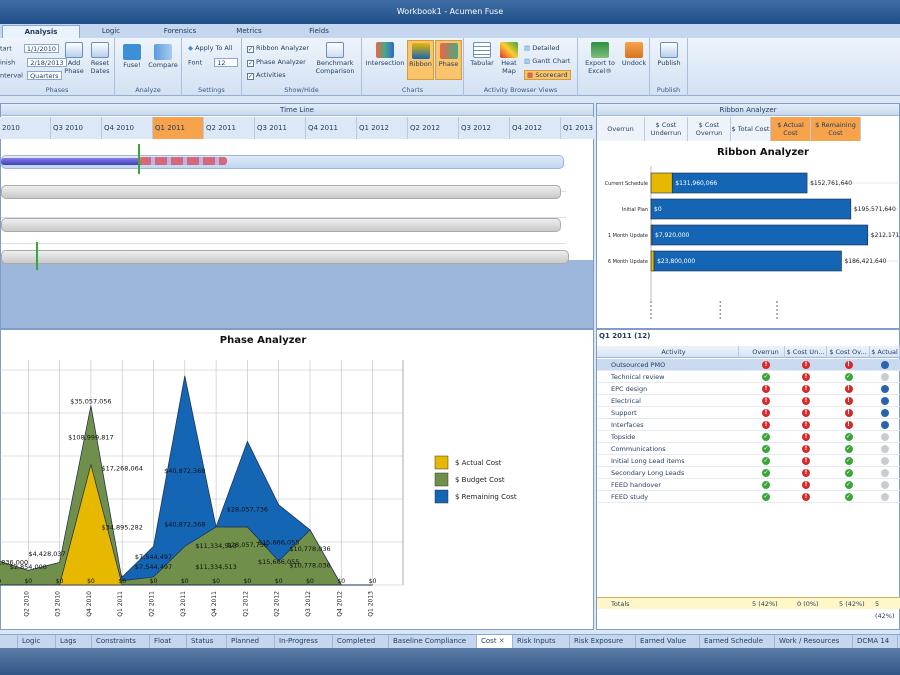  Describe the element at coordinates (210, 48) in the screenshot. I see `apply-to-all-button: ◆ Apply To All` at that location.